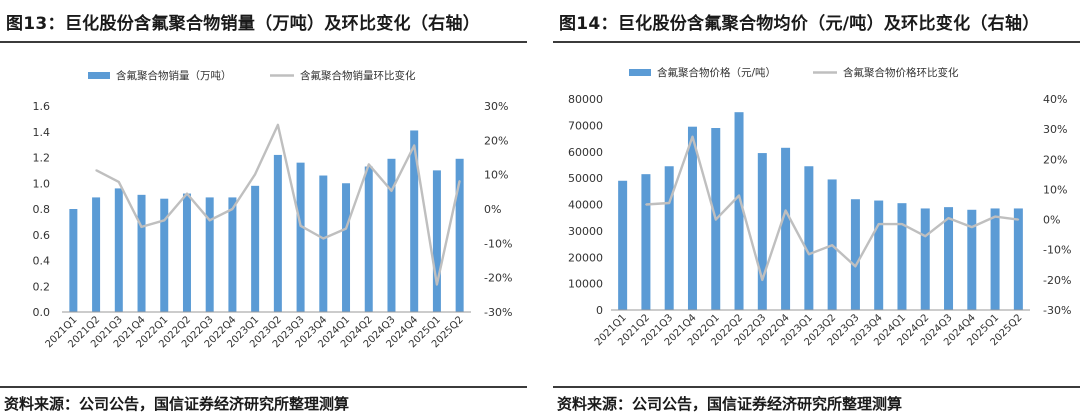 The width and height of the screenshot is (1080, 419). I want to click on y-tick-label: 40000, so click(585, 205).